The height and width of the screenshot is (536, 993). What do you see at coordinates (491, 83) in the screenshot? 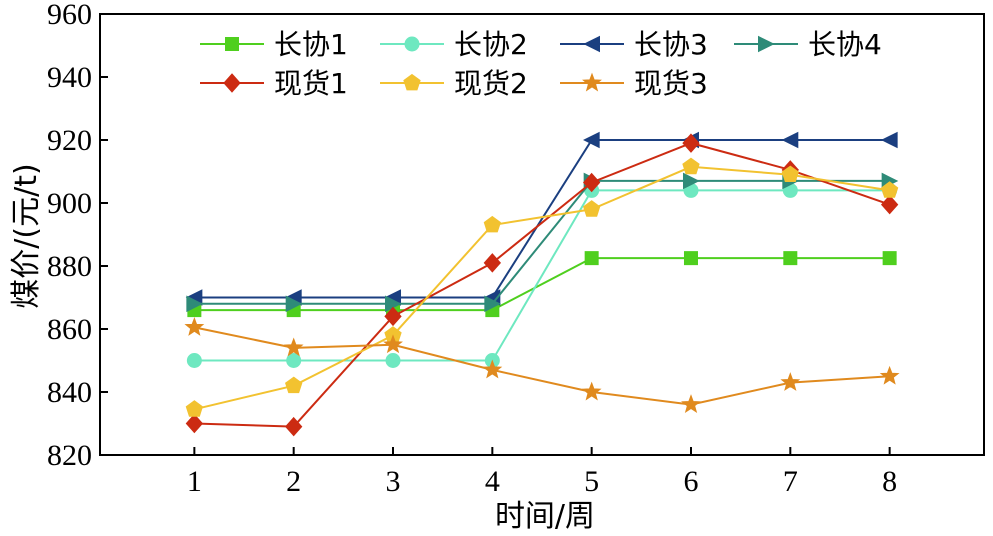
I see `legend-label: 现货2` at bounding box center [491, 83].